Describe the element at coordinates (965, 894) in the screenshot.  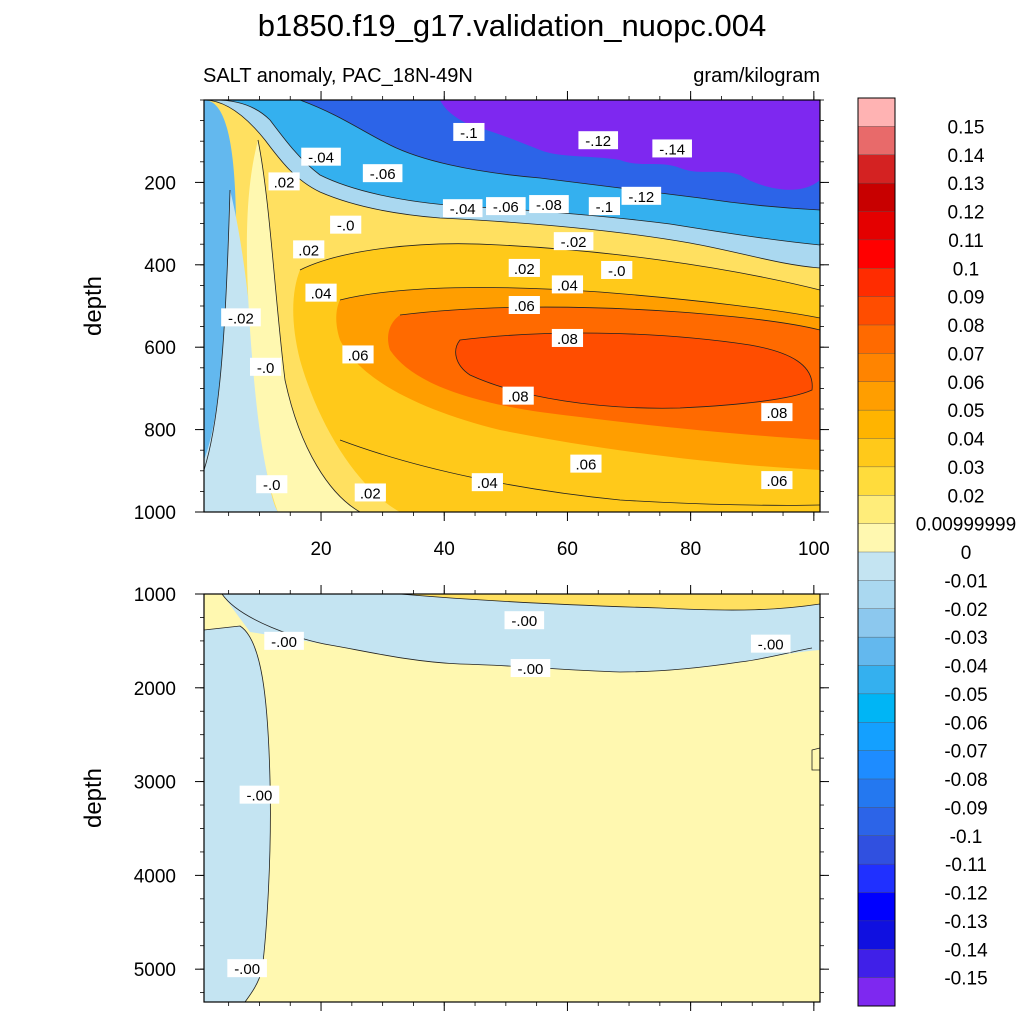
I see `colorbar-label: -0.12` at that location.